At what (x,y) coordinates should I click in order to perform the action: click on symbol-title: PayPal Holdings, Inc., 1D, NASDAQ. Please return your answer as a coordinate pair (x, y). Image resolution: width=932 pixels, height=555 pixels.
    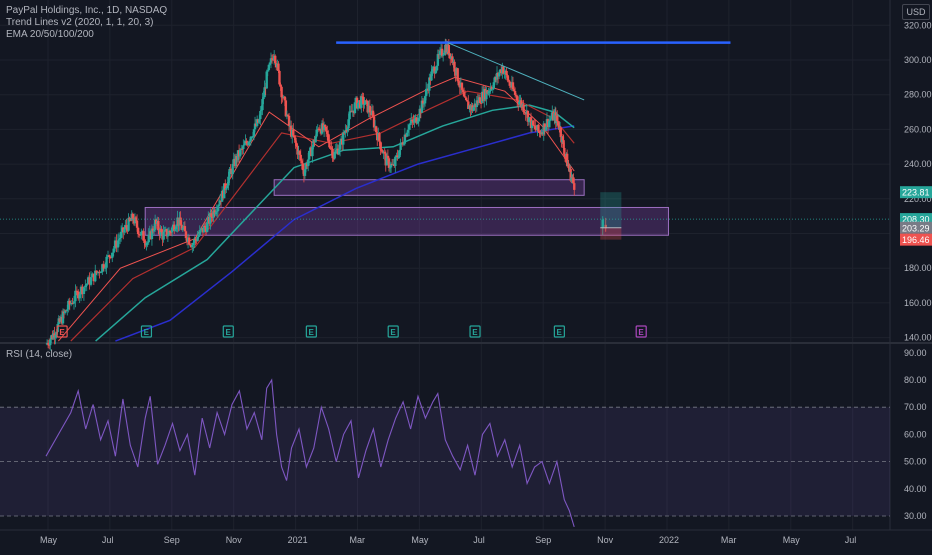
    Looking at the image, I should click on (87, 10).